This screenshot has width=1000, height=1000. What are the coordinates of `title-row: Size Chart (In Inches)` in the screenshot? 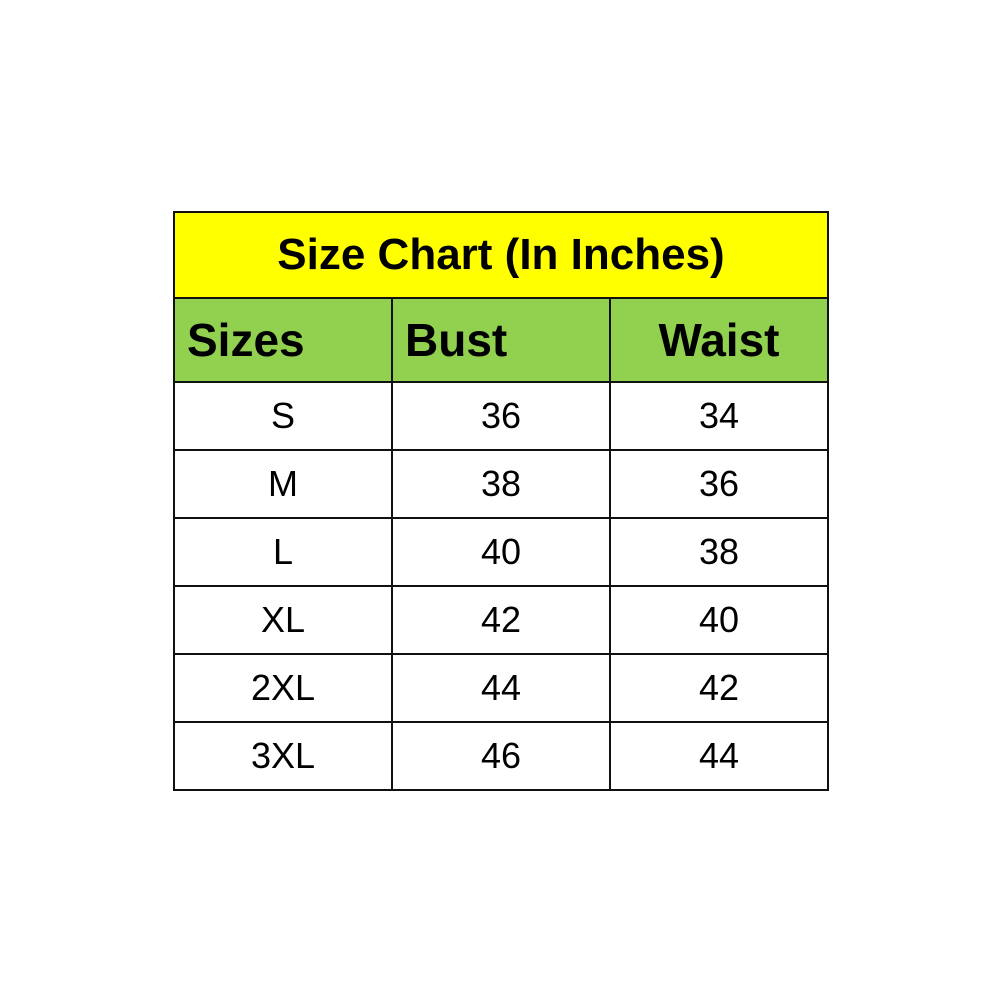 It's located at (501, 255).